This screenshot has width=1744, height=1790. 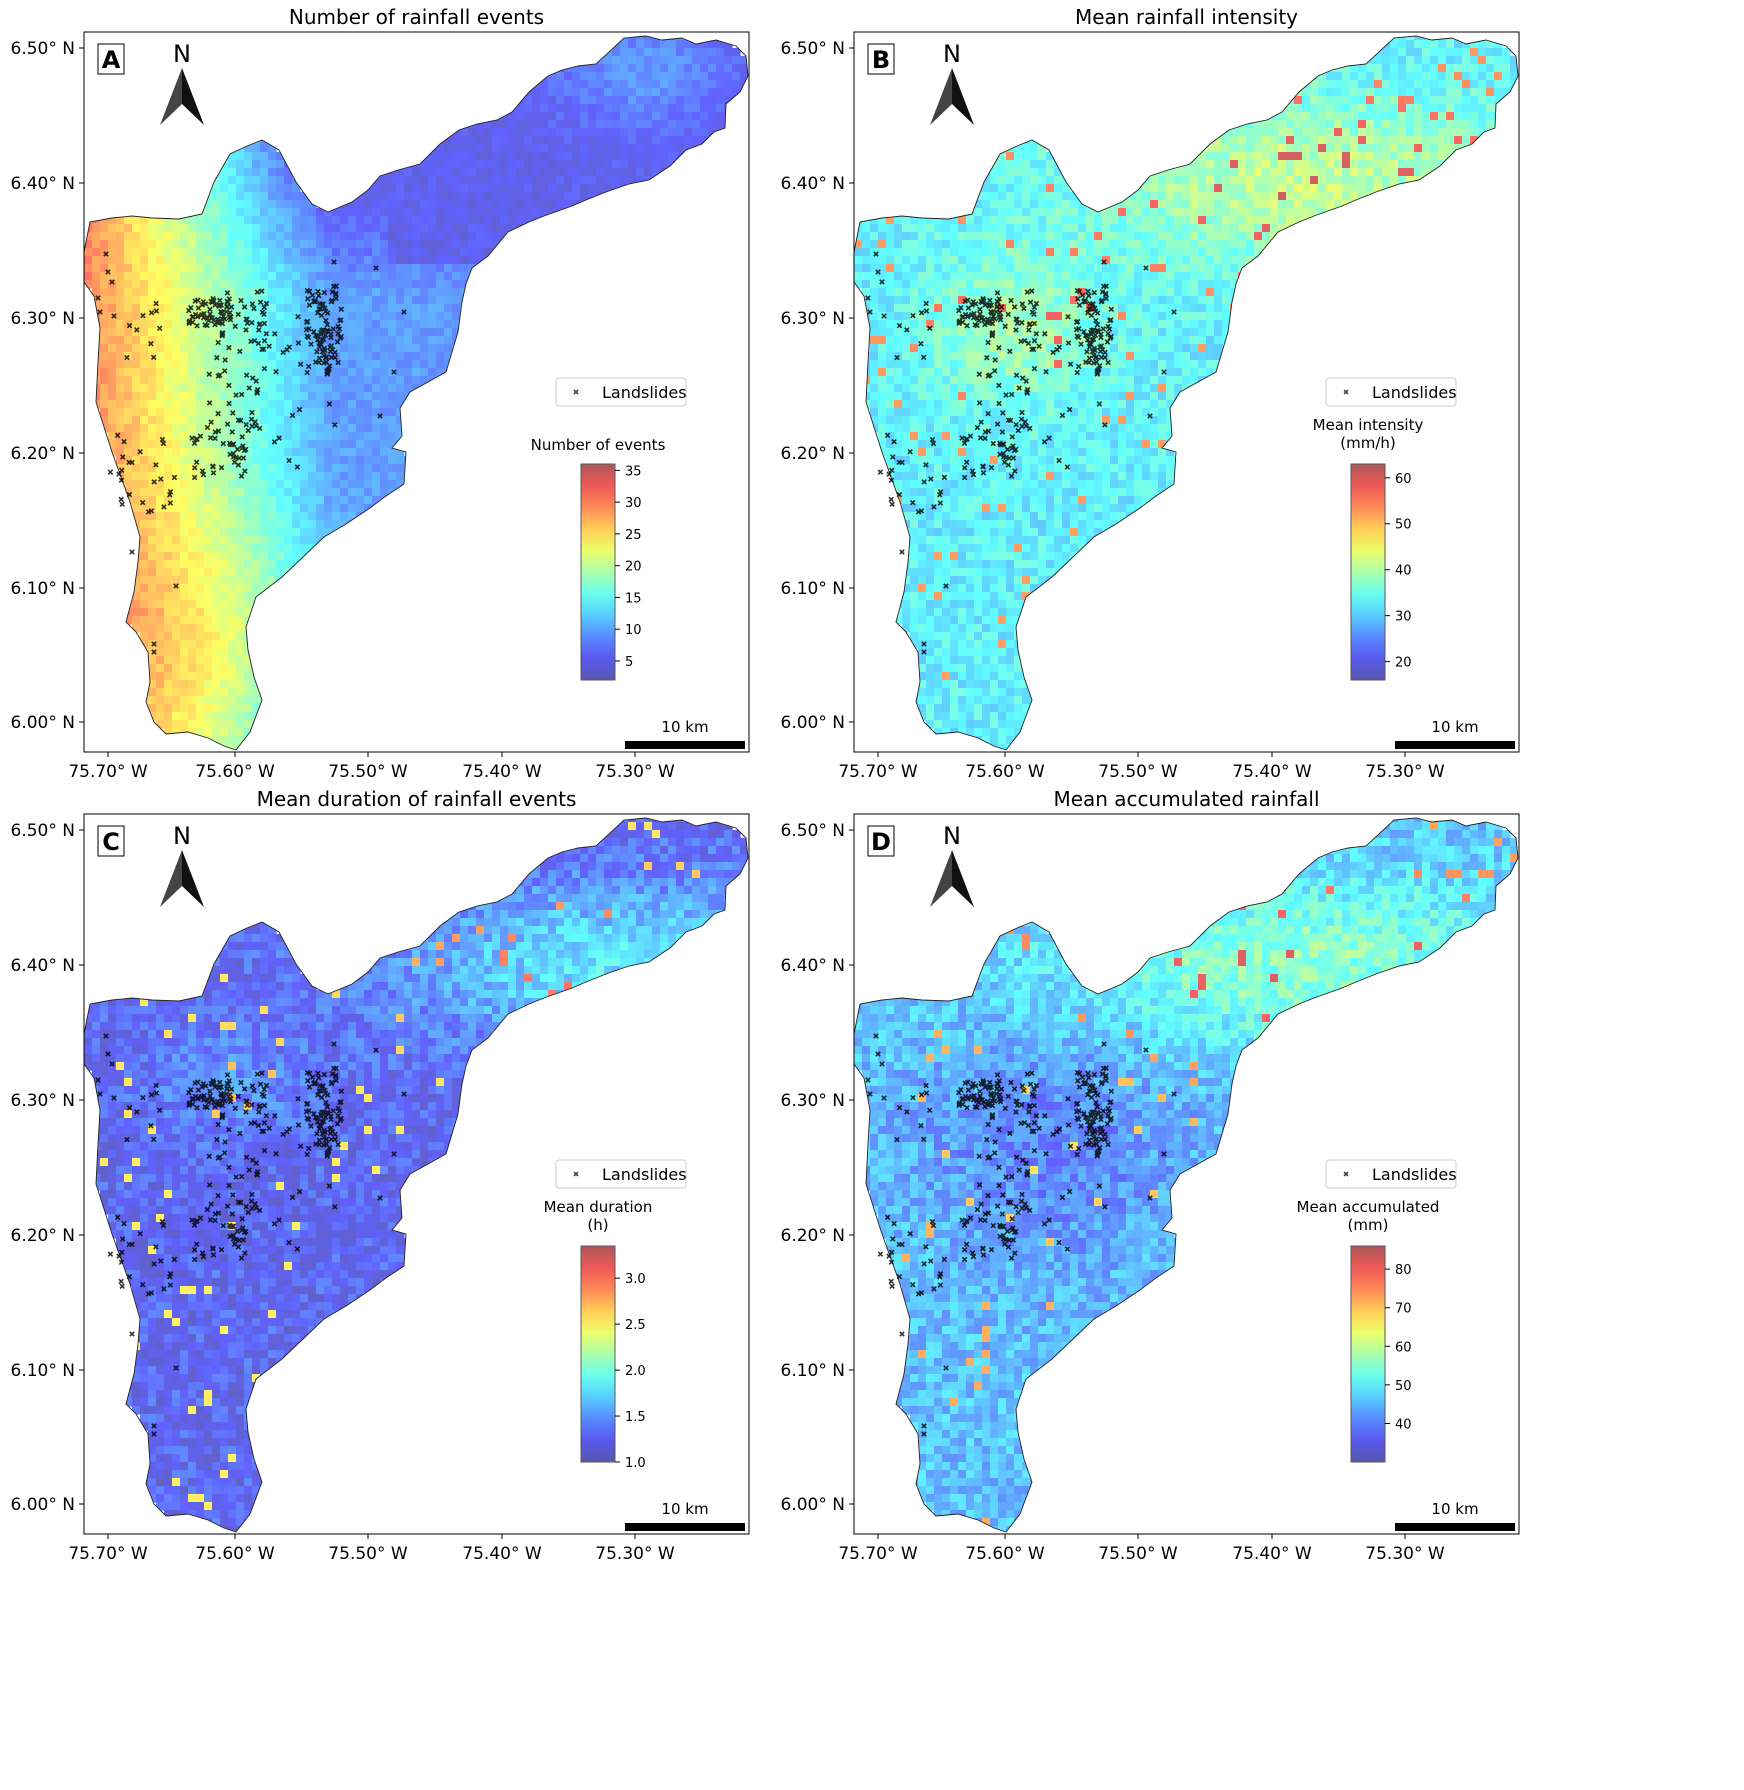 I want to click on panel-letter: A, so click(x=111, y=60).